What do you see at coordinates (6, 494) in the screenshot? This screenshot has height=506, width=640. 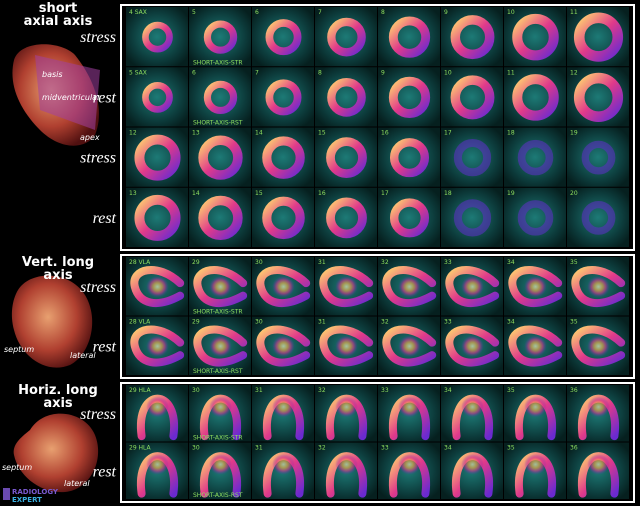 I see `logo-mark` at bounding box center [6, 494].